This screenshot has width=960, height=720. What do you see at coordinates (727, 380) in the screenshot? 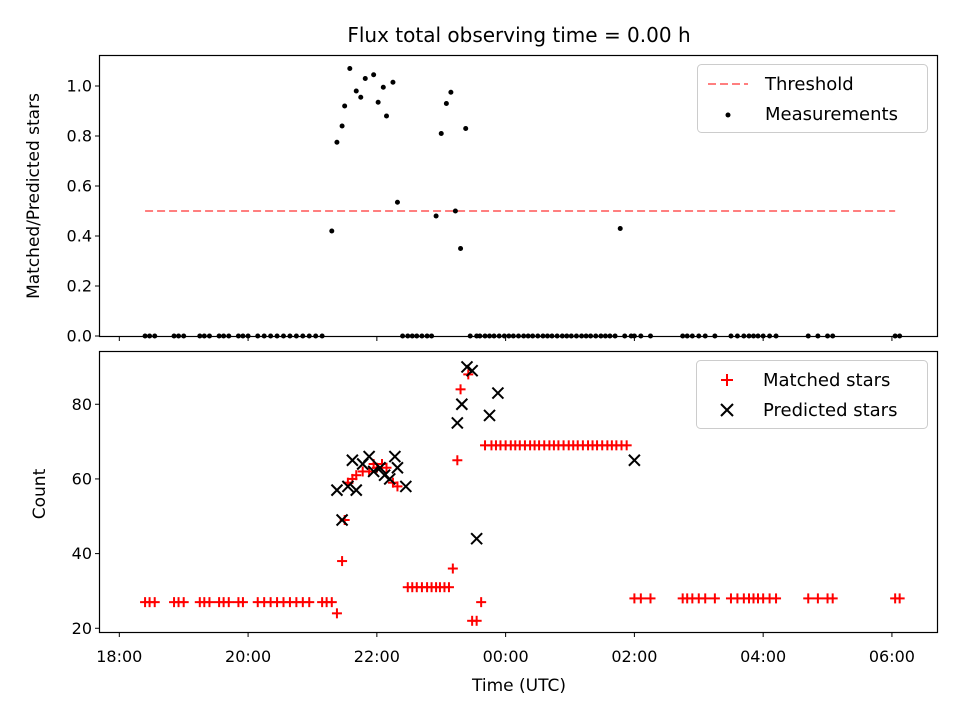
I see `legend-matched-swatch` at bounding box center [727, 380].